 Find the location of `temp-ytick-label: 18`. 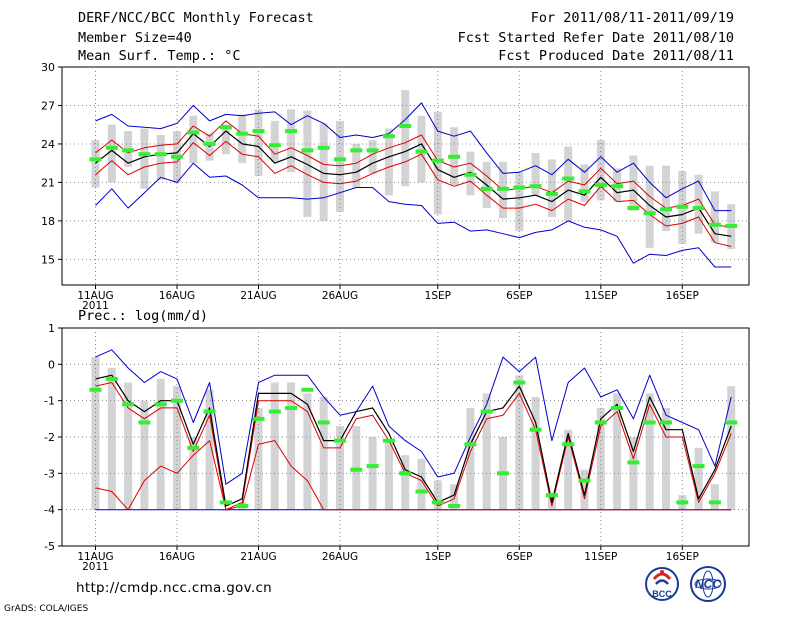

temp-ytick-label: 18 is located at coordinates (48, 221).